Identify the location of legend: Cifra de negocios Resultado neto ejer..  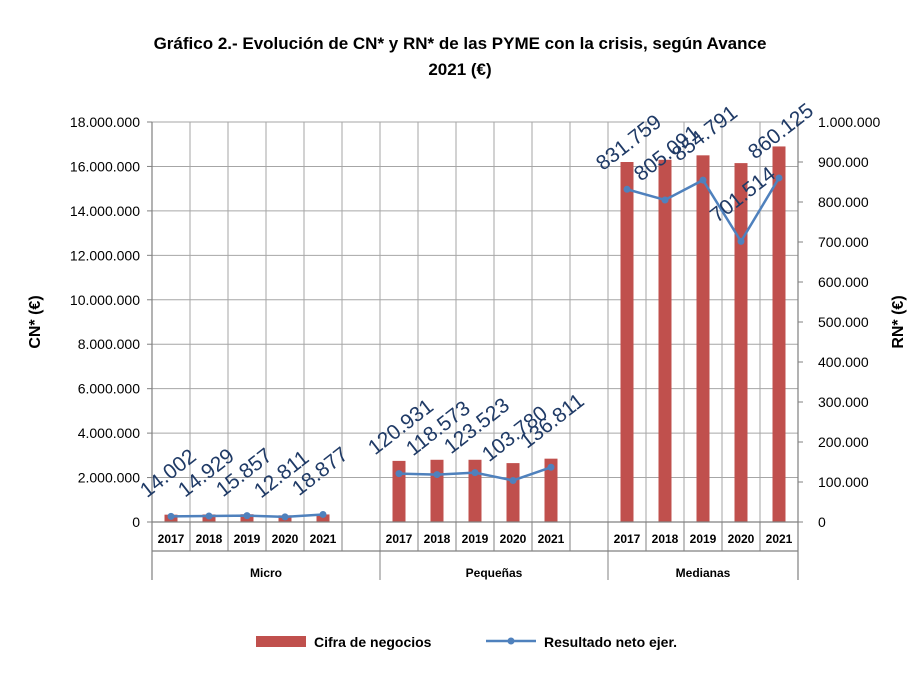
(466, 642).